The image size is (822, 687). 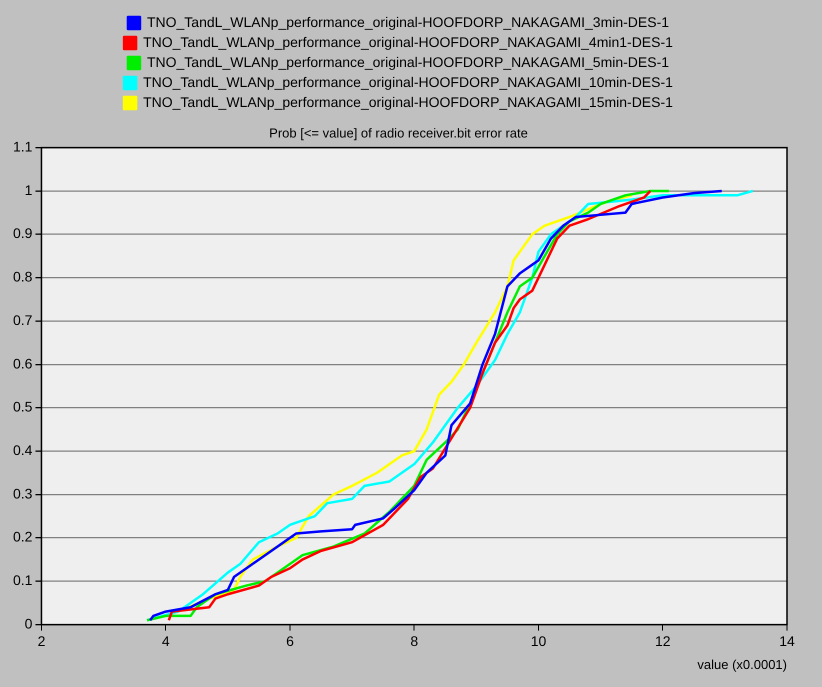 What do you see at coordinates (22, 363) in the screenshot?
I see `y-tick-label: 0.6` at bounding box center [22, 363].